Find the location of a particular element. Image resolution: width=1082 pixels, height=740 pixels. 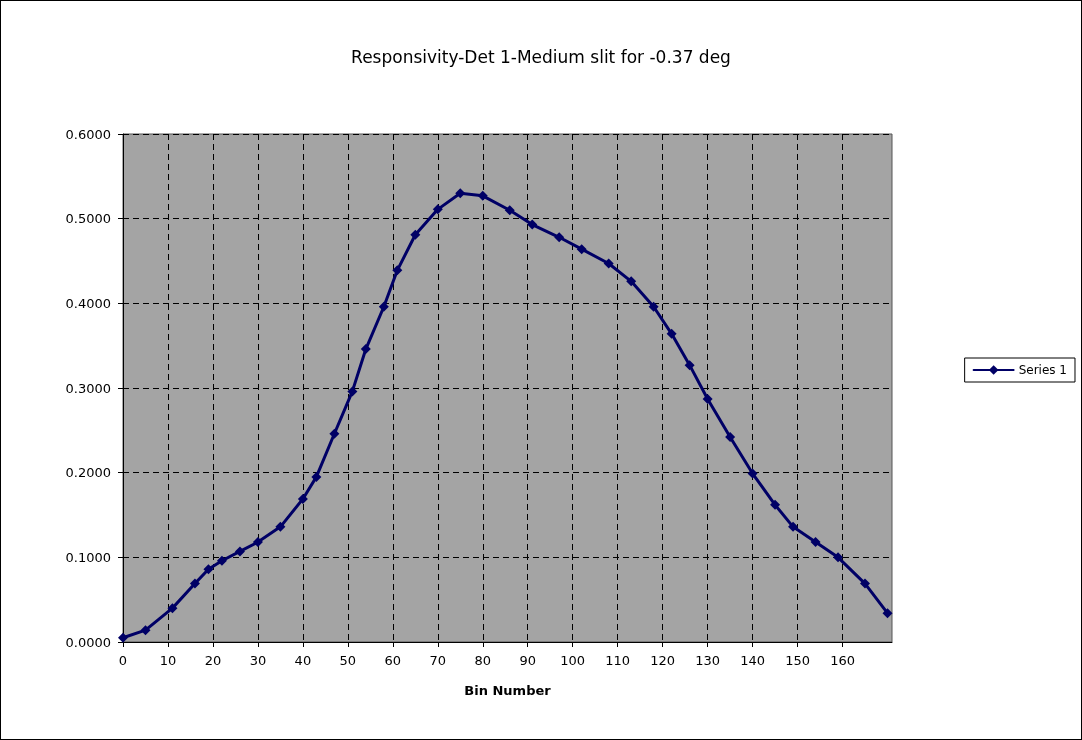

x-tick-label: 60 is located at coordinates (393, 660).